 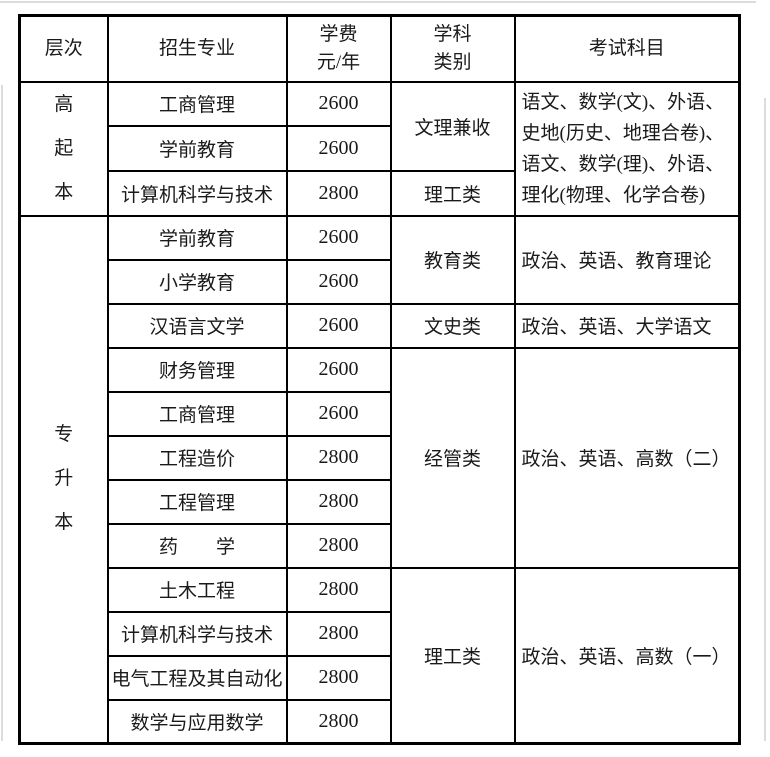 I want to click on exam-cell: 政治、英语、教育理论, so click(x=627, y=259).